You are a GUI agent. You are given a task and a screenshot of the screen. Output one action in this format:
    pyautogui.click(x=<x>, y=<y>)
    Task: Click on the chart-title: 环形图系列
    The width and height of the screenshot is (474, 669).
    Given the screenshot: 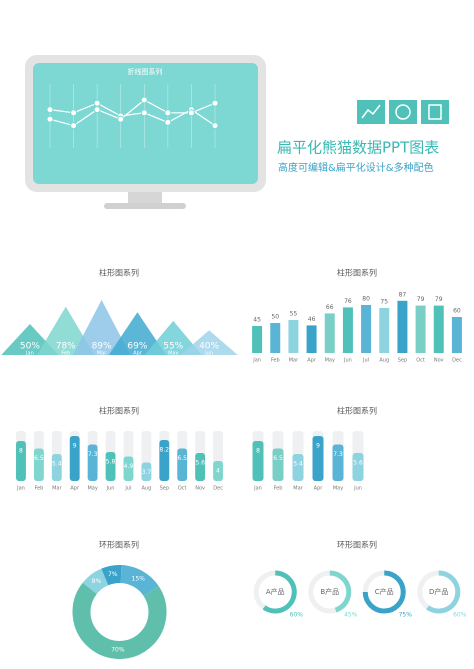 What is the action you would take?
    pyautogui.click(x=119, y=545)
    